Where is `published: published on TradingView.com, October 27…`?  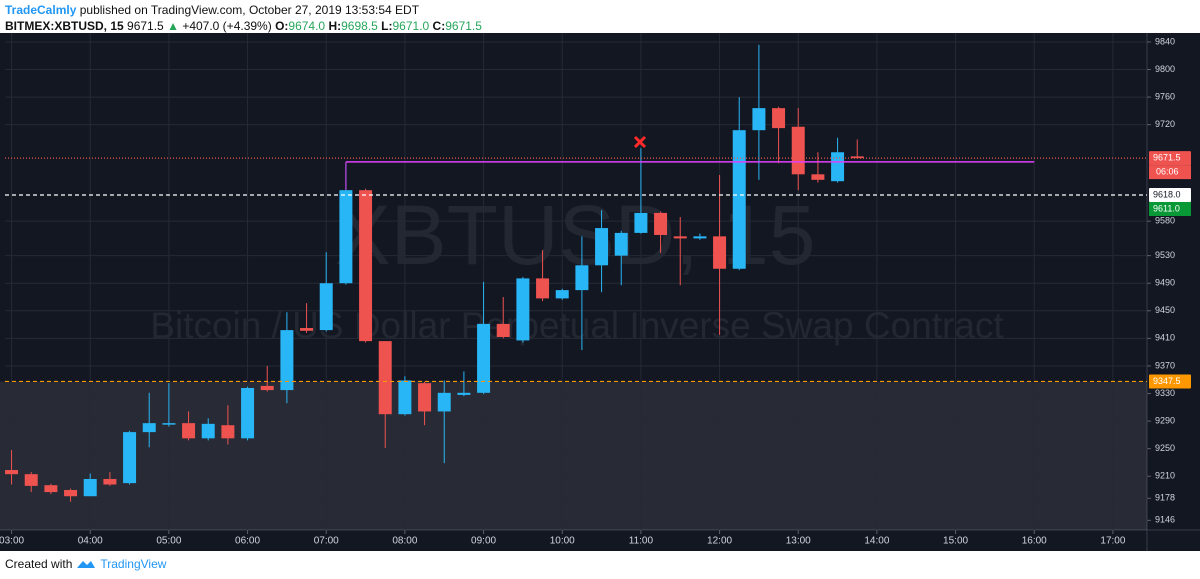 published: published on TradingView.com, October 27… is located at coordinates (249, 10).